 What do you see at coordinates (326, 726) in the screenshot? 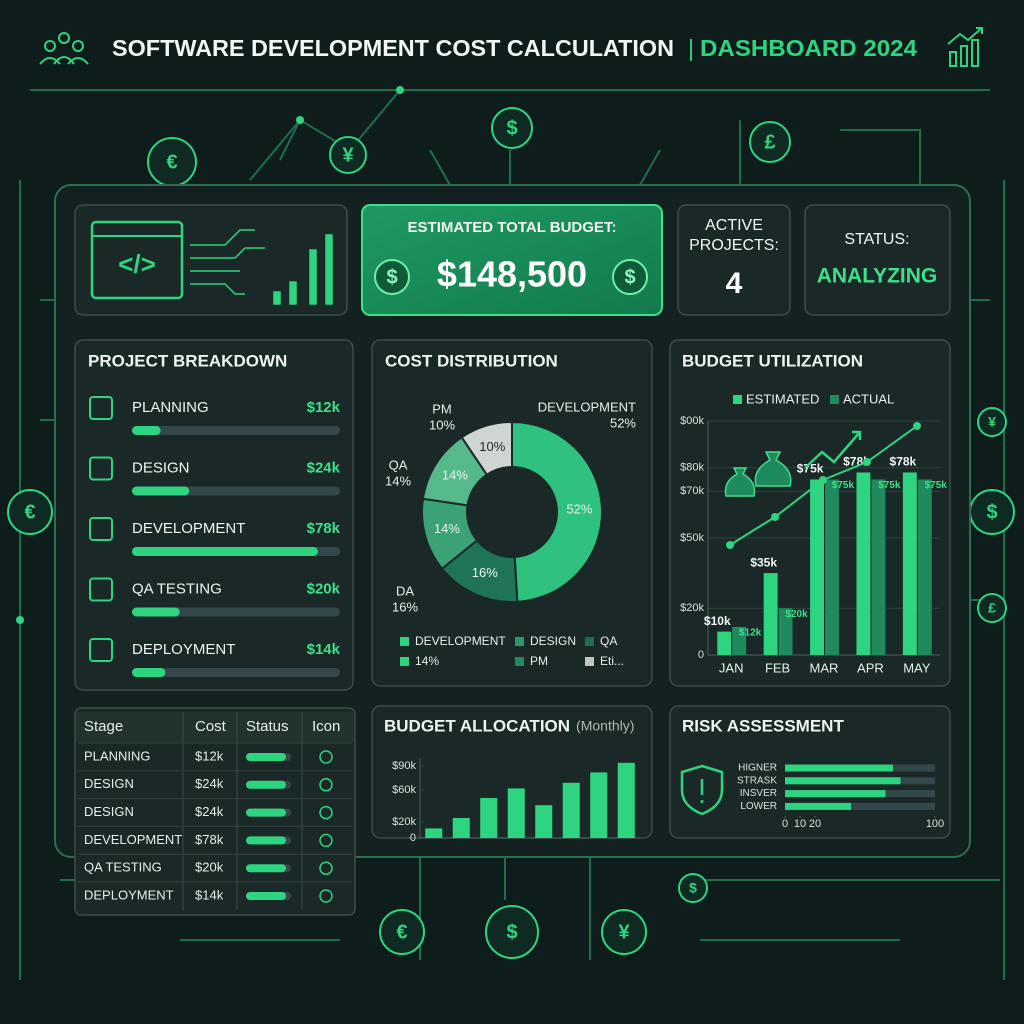
I see `table-header: Icon` at bounding box center [326, 726].